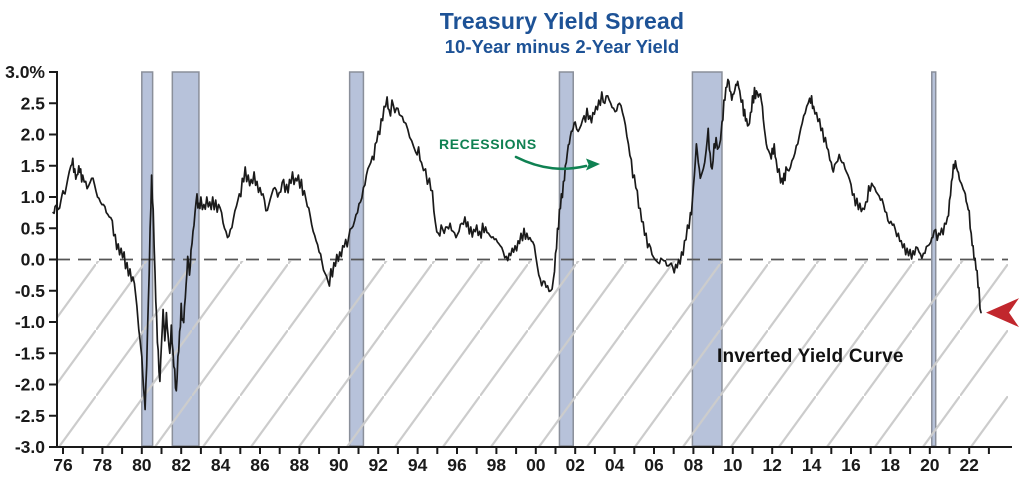 This screenshot has height=484, width=1024. Describe the element at coordinates (30, 416) in the screenshot. I see `y-tick-label: -2.5` at that location.